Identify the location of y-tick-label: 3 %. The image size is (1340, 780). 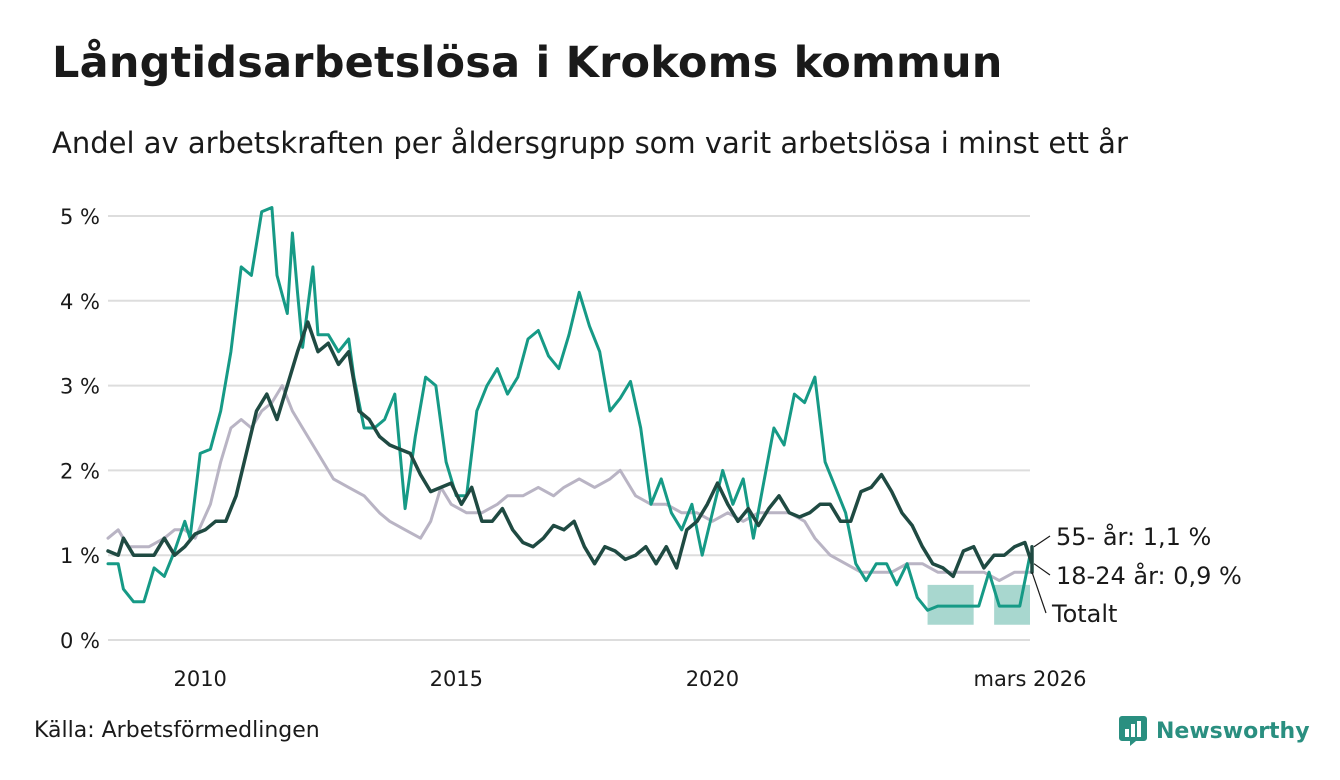
(80, 387).